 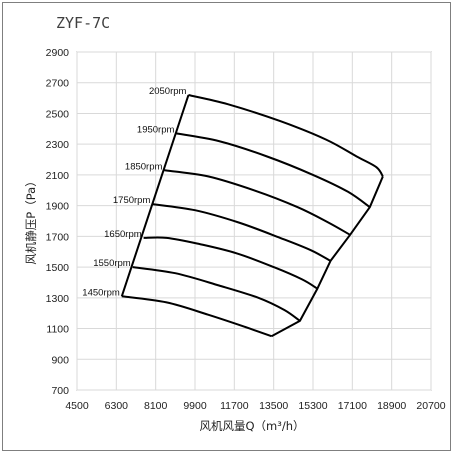 I want to click on y-tick-label: 1300, so click(x=58, y=299).